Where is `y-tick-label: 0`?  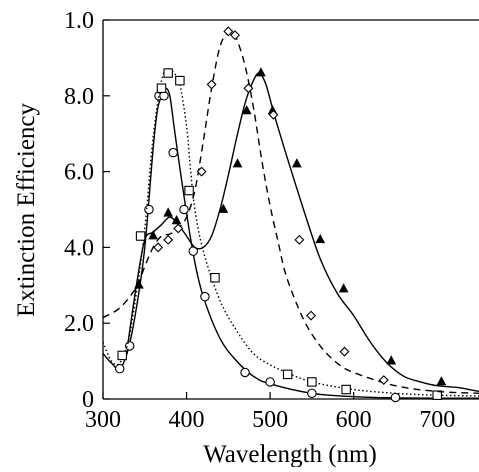 y-tick-label: 0 is located at coordinates (88, 400).